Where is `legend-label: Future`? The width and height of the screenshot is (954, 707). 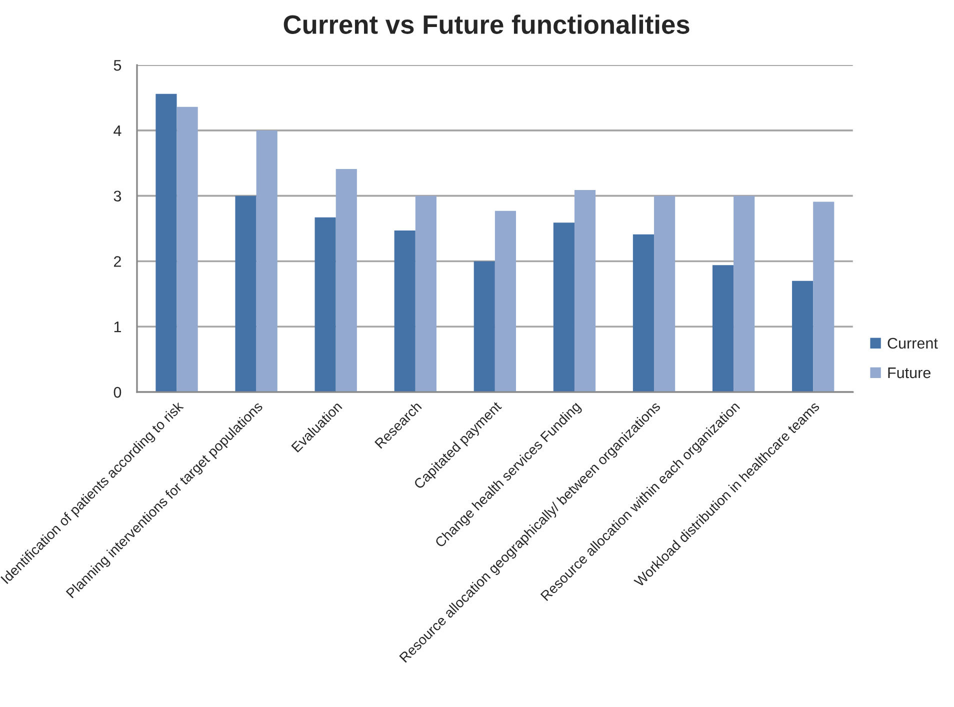 legend-label: Future is located at coordinates (909, 373).